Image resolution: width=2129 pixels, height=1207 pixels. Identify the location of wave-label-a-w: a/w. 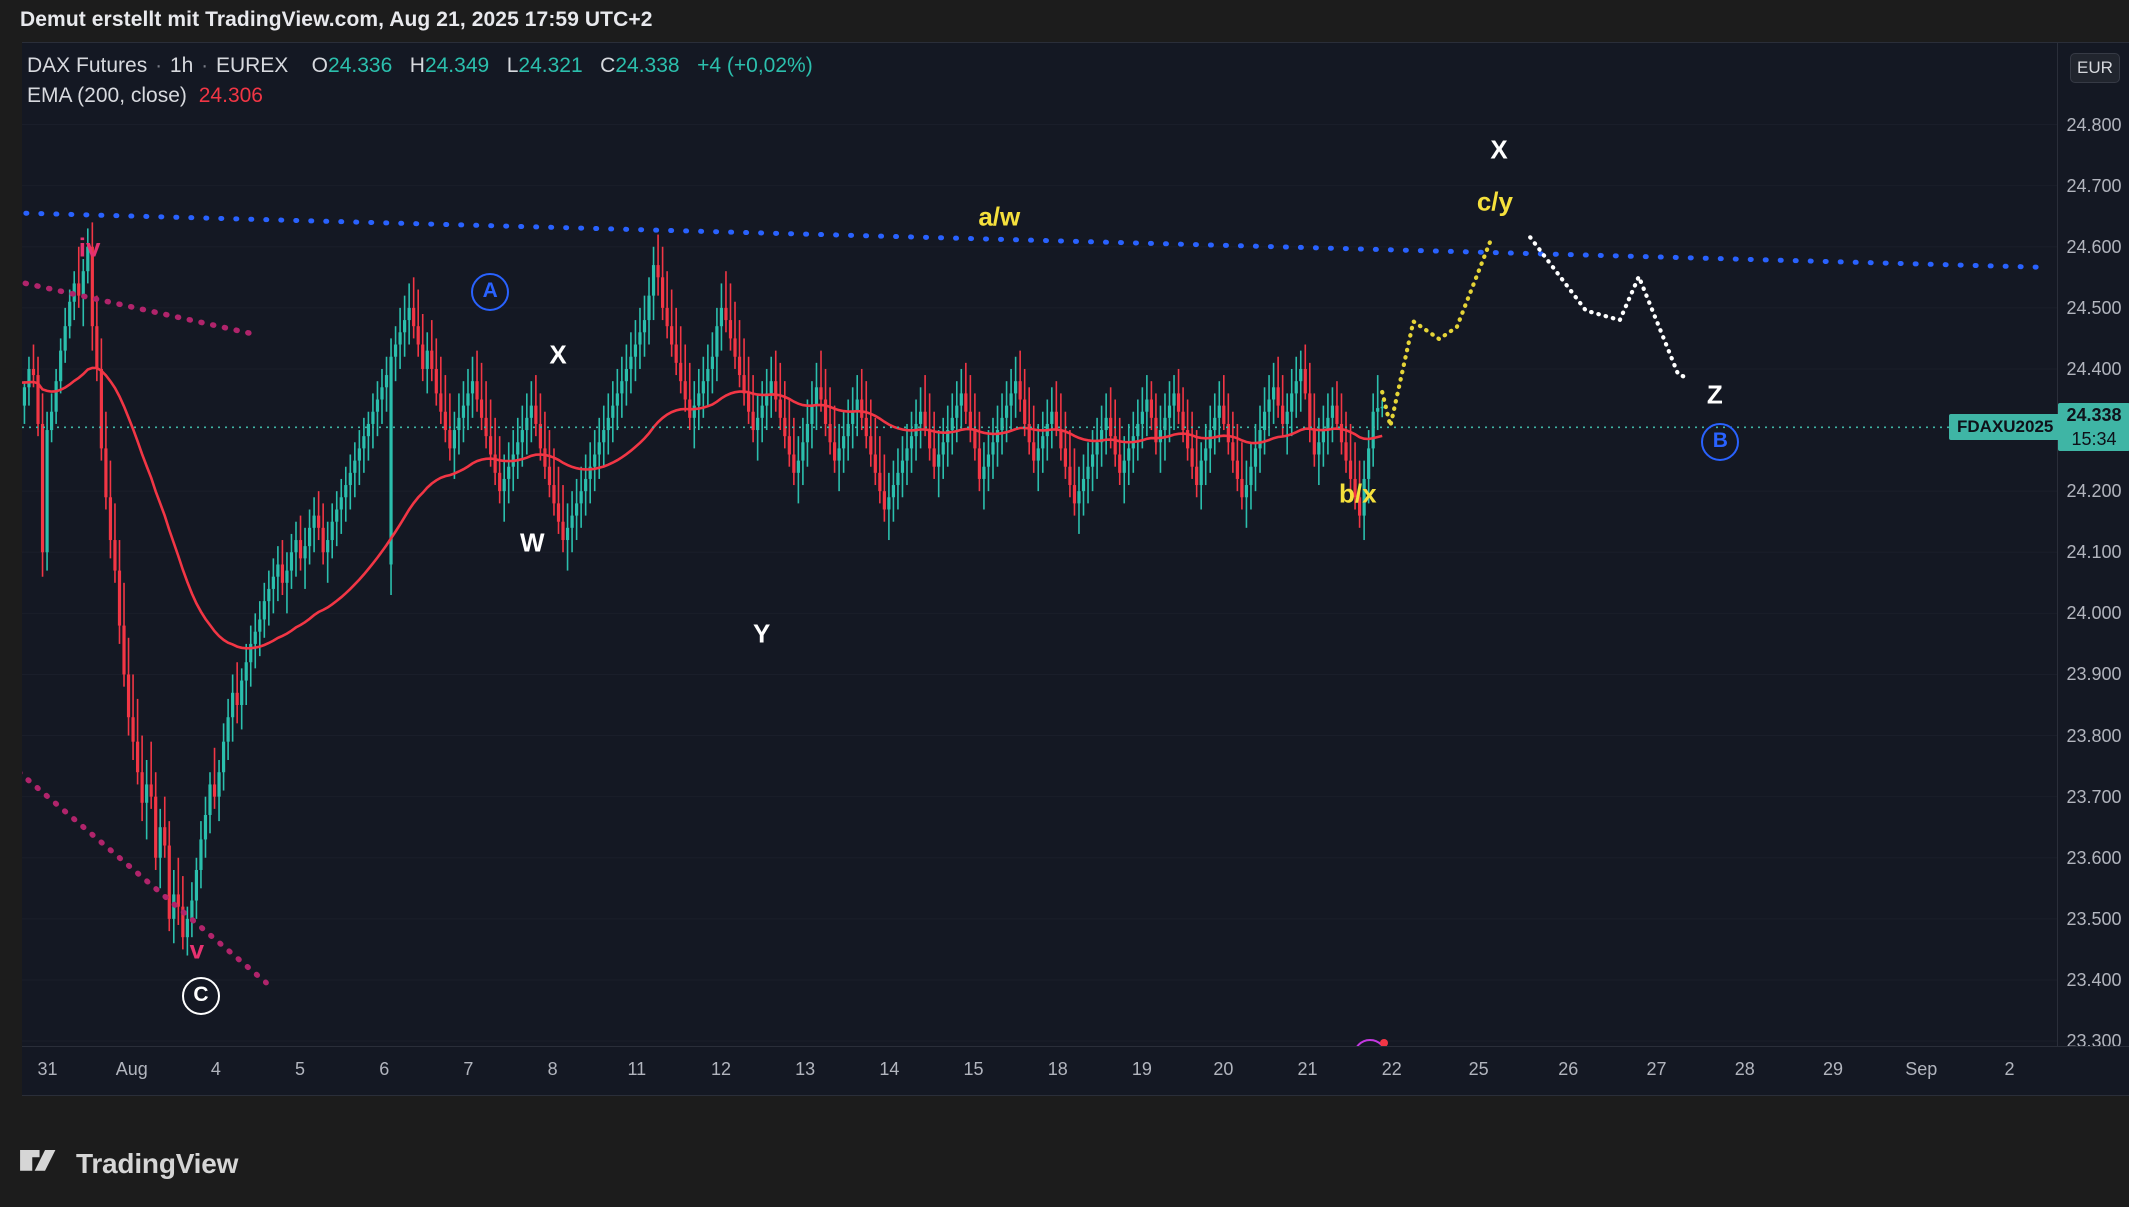
(999, 216).